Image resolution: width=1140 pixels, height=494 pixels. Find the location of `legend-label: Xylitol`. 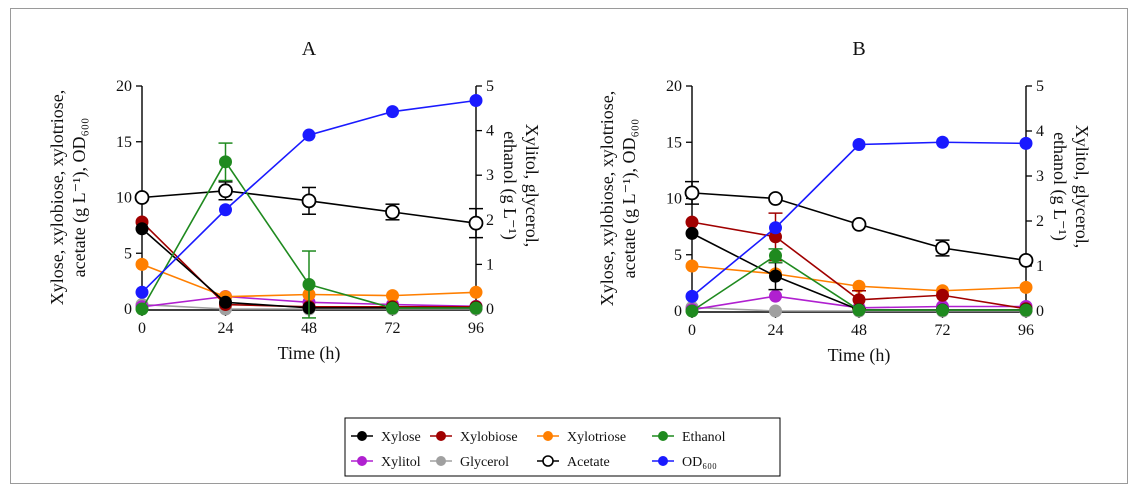

legend-label: Xylitol is located at coordinates (401, 462).